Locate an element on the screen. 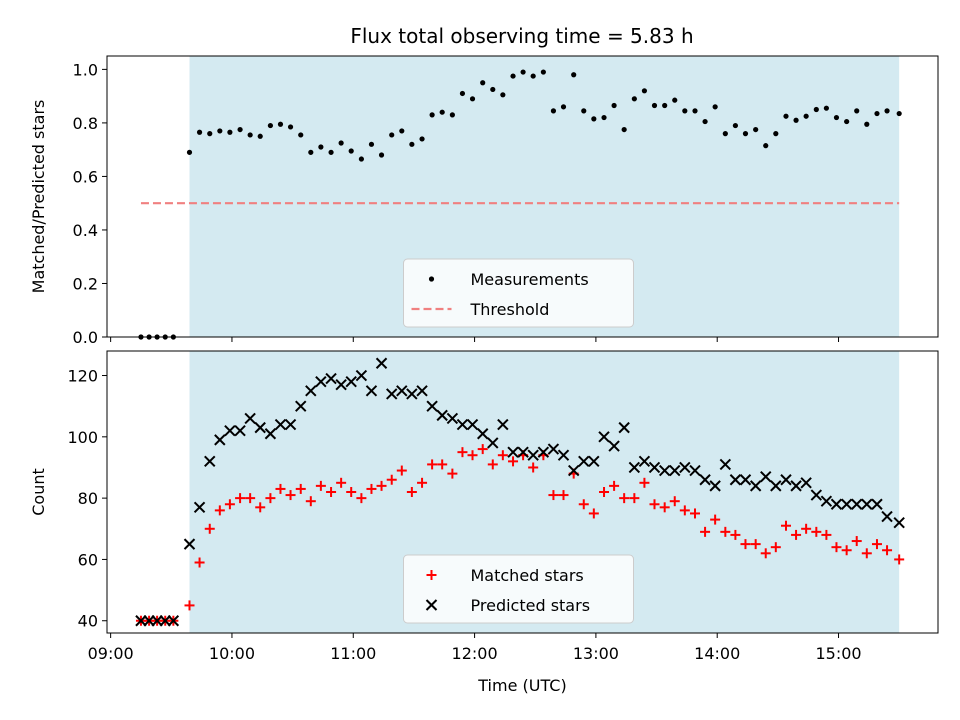 The height and width of the screenshot is (720, 960). x-tick-label: 12:00 is located at coordinates (475, 653).